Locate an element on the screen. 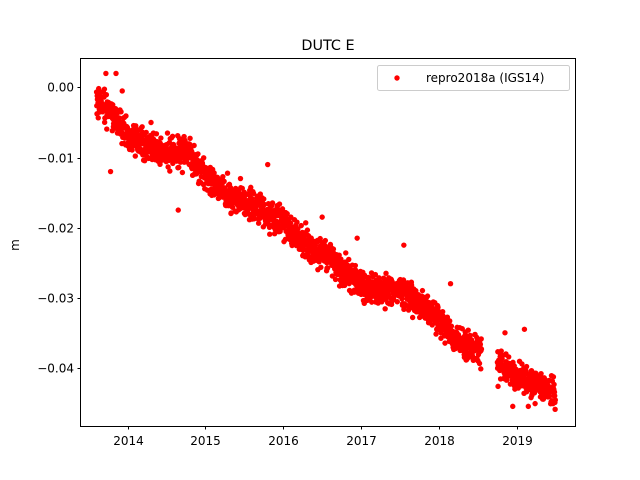  y-tick-label: −0.03 is located at coordinates (55, 299).